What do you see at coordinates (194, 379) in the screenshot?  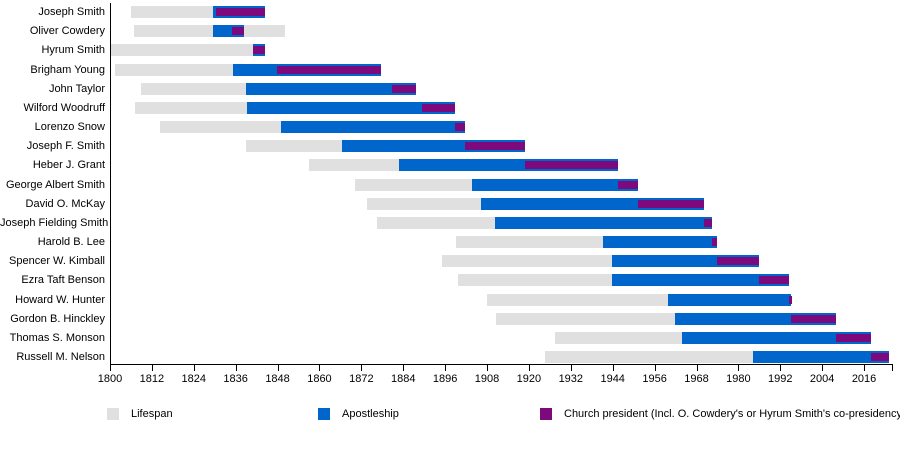 I see `axis-tick-label: 1824` at bounding box center [194, 379].